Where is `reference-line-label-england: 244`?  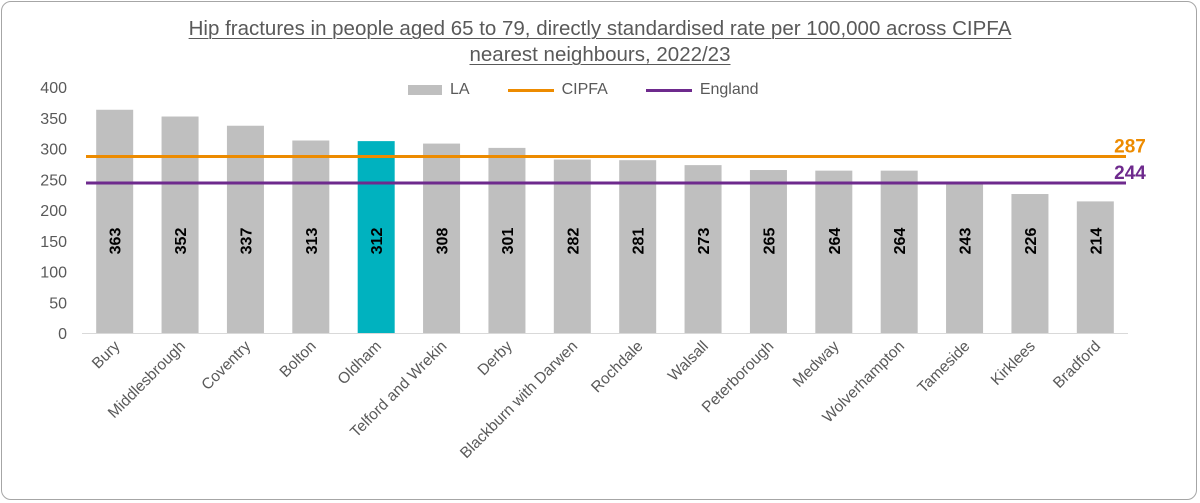 reference-line-label-england: 244 is located at coordinates (1130, 173).